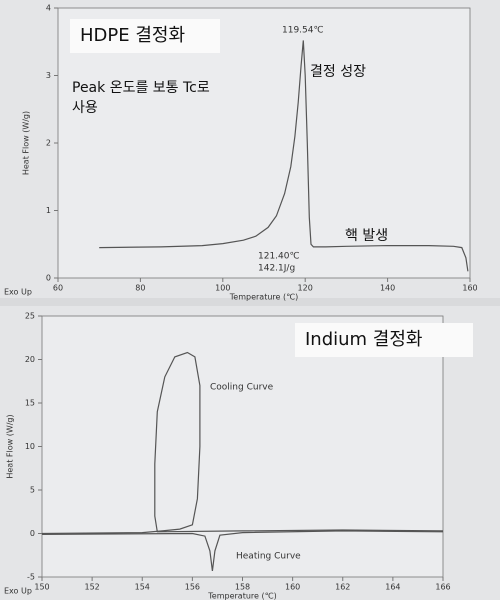  What do you see at coordinates (30, 403) in the screenshot?
I see `y-tick-label: 15` at bounding box center [30, 403].